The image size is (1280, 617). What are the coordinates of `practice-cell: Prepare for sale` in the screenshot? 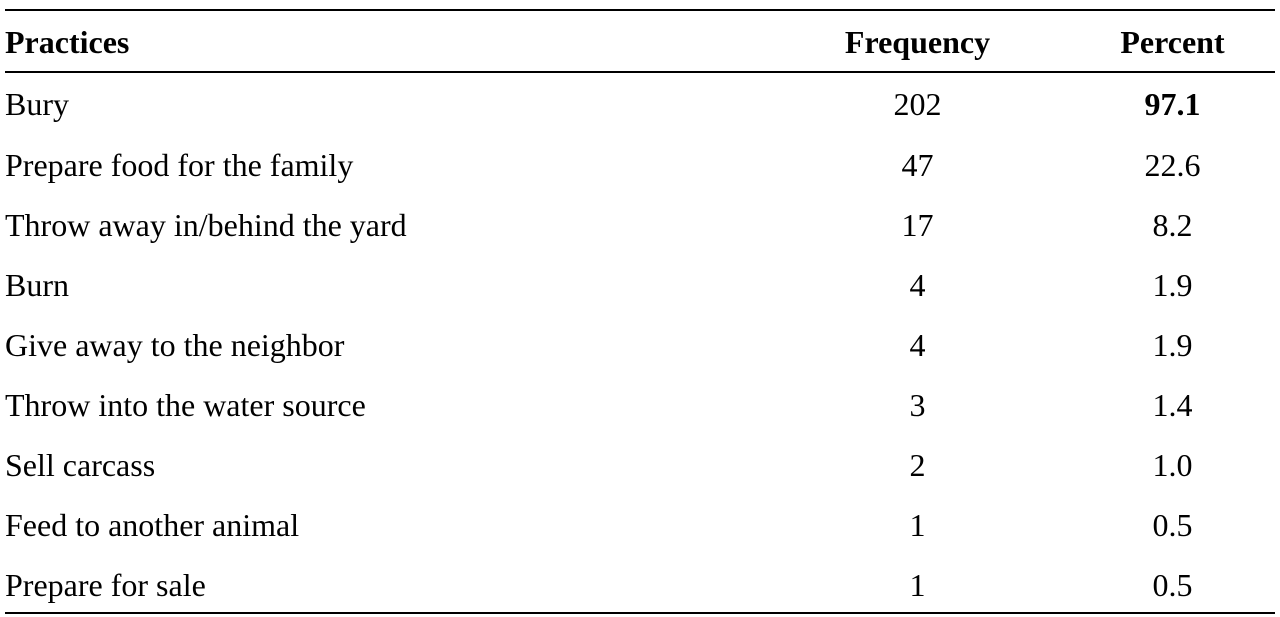 It's located at (105, 584).